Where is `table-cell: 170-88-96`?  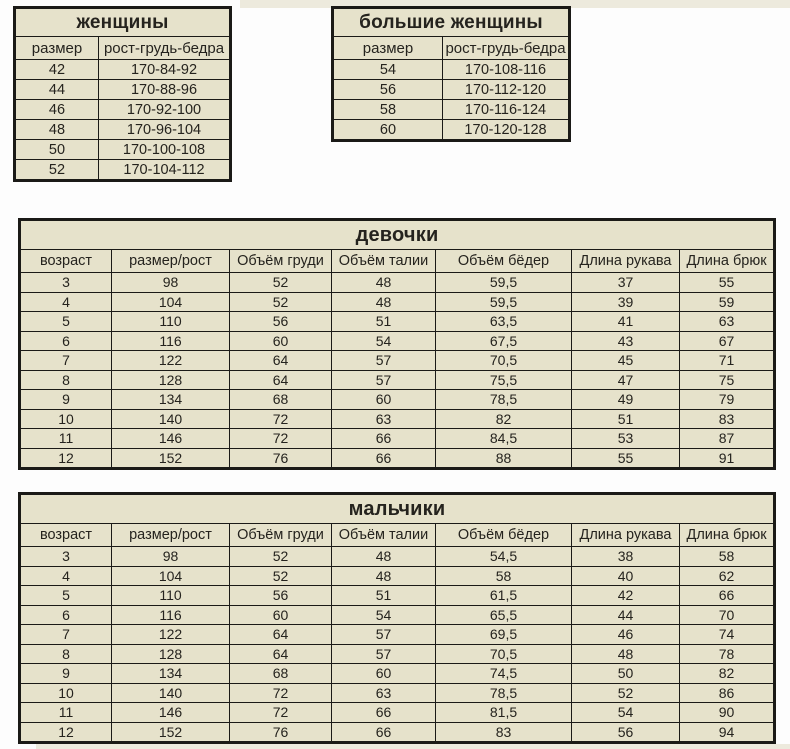
table-cell: 170-88-96 is located at coordinates (164, 89).